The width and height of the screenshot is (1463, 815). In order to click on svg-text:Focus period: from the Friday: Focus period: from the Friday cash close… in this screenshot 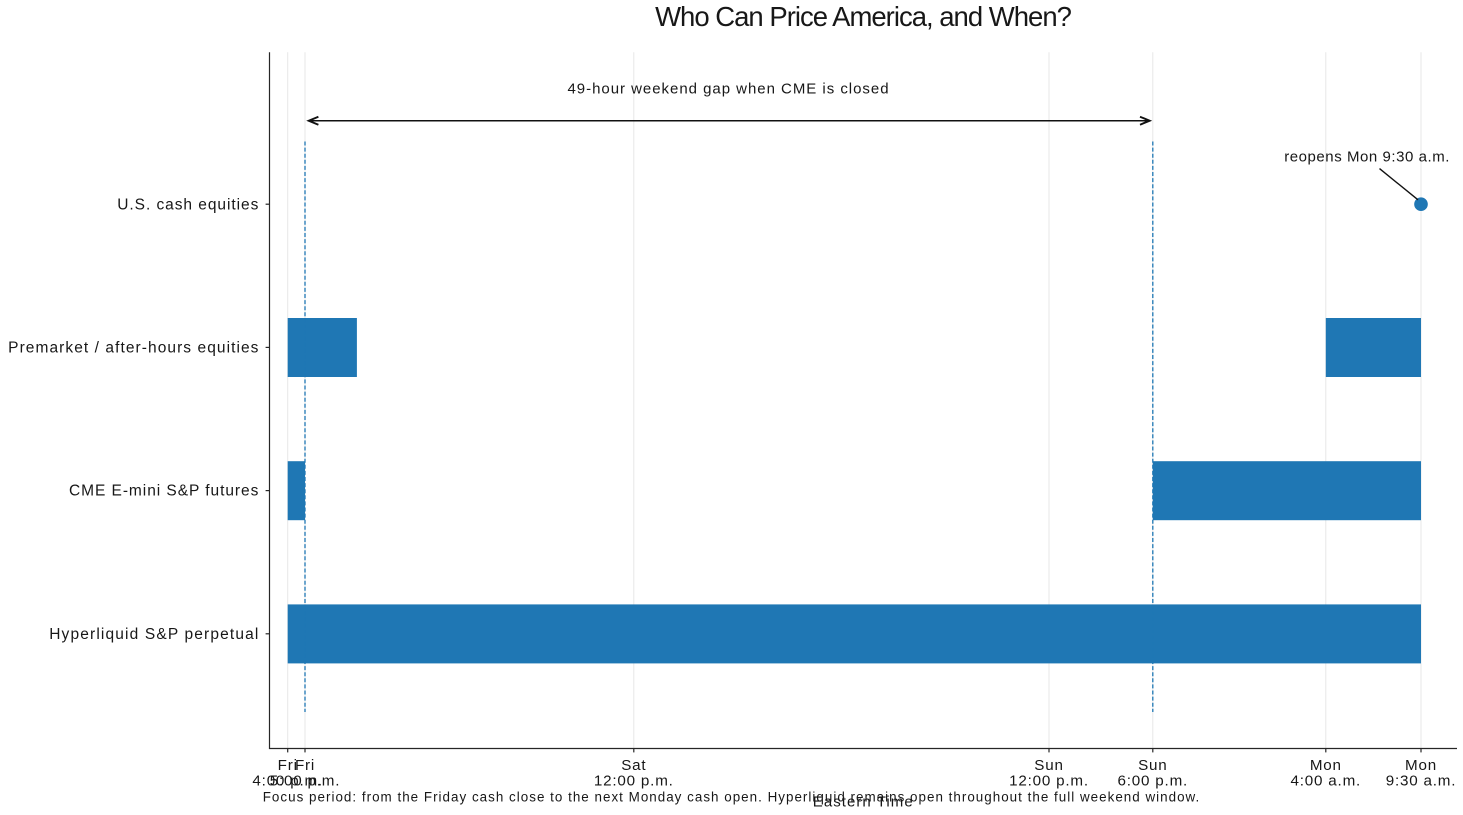, I will do `click(732, 797)`.